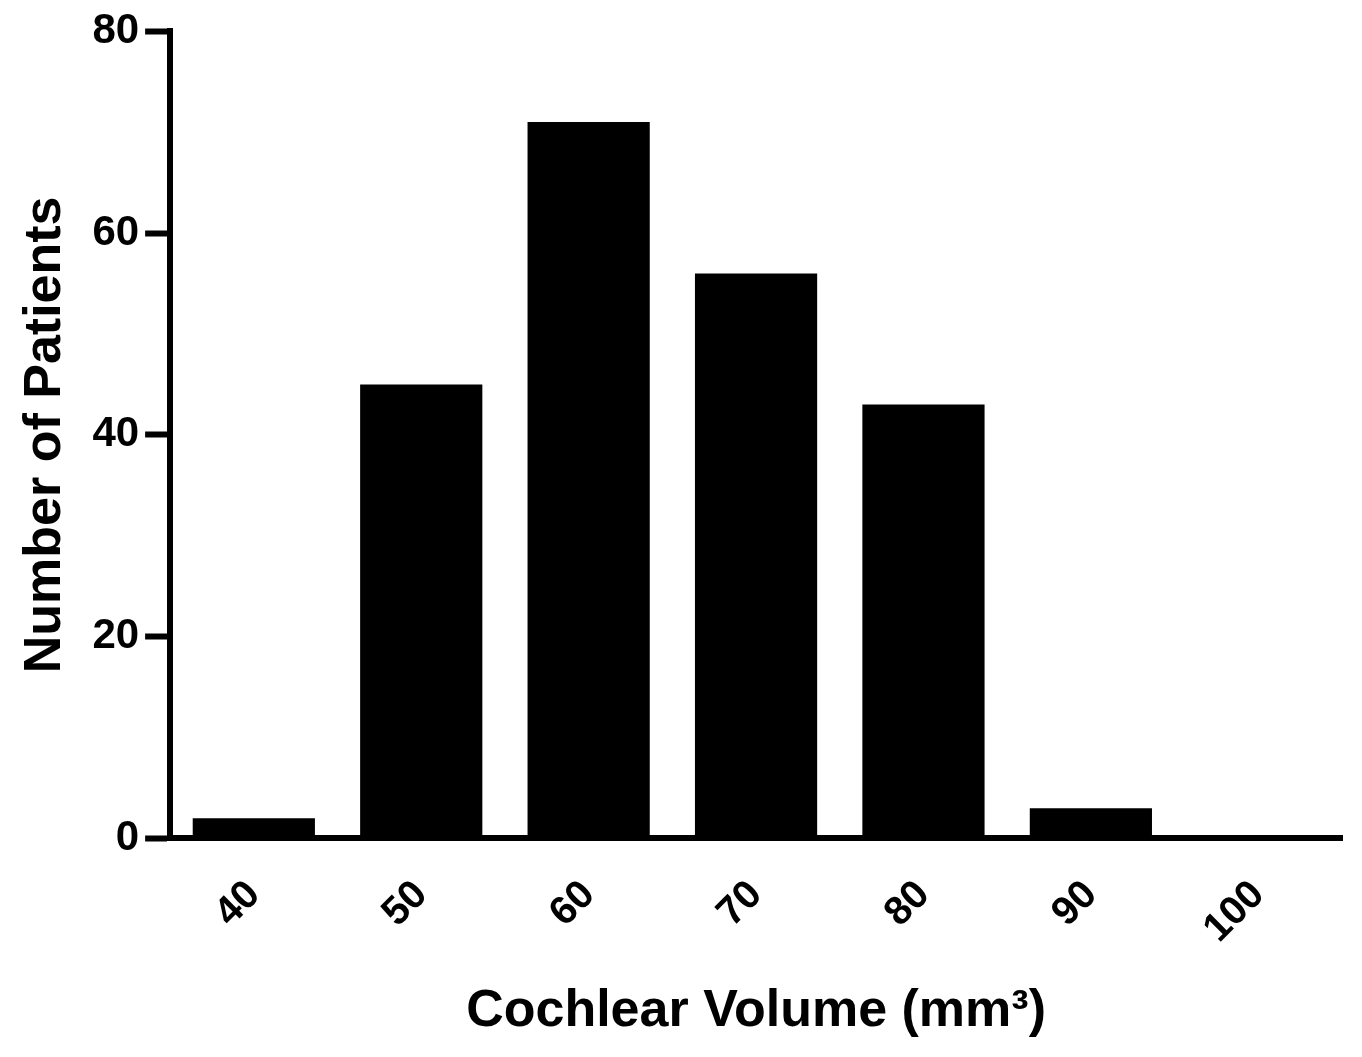 The image size is (1362, 1057). What do you see at coordinates (116, 634) in the screenshot?
I see `y-tick-label: 20` at bounding box center [116, 634].